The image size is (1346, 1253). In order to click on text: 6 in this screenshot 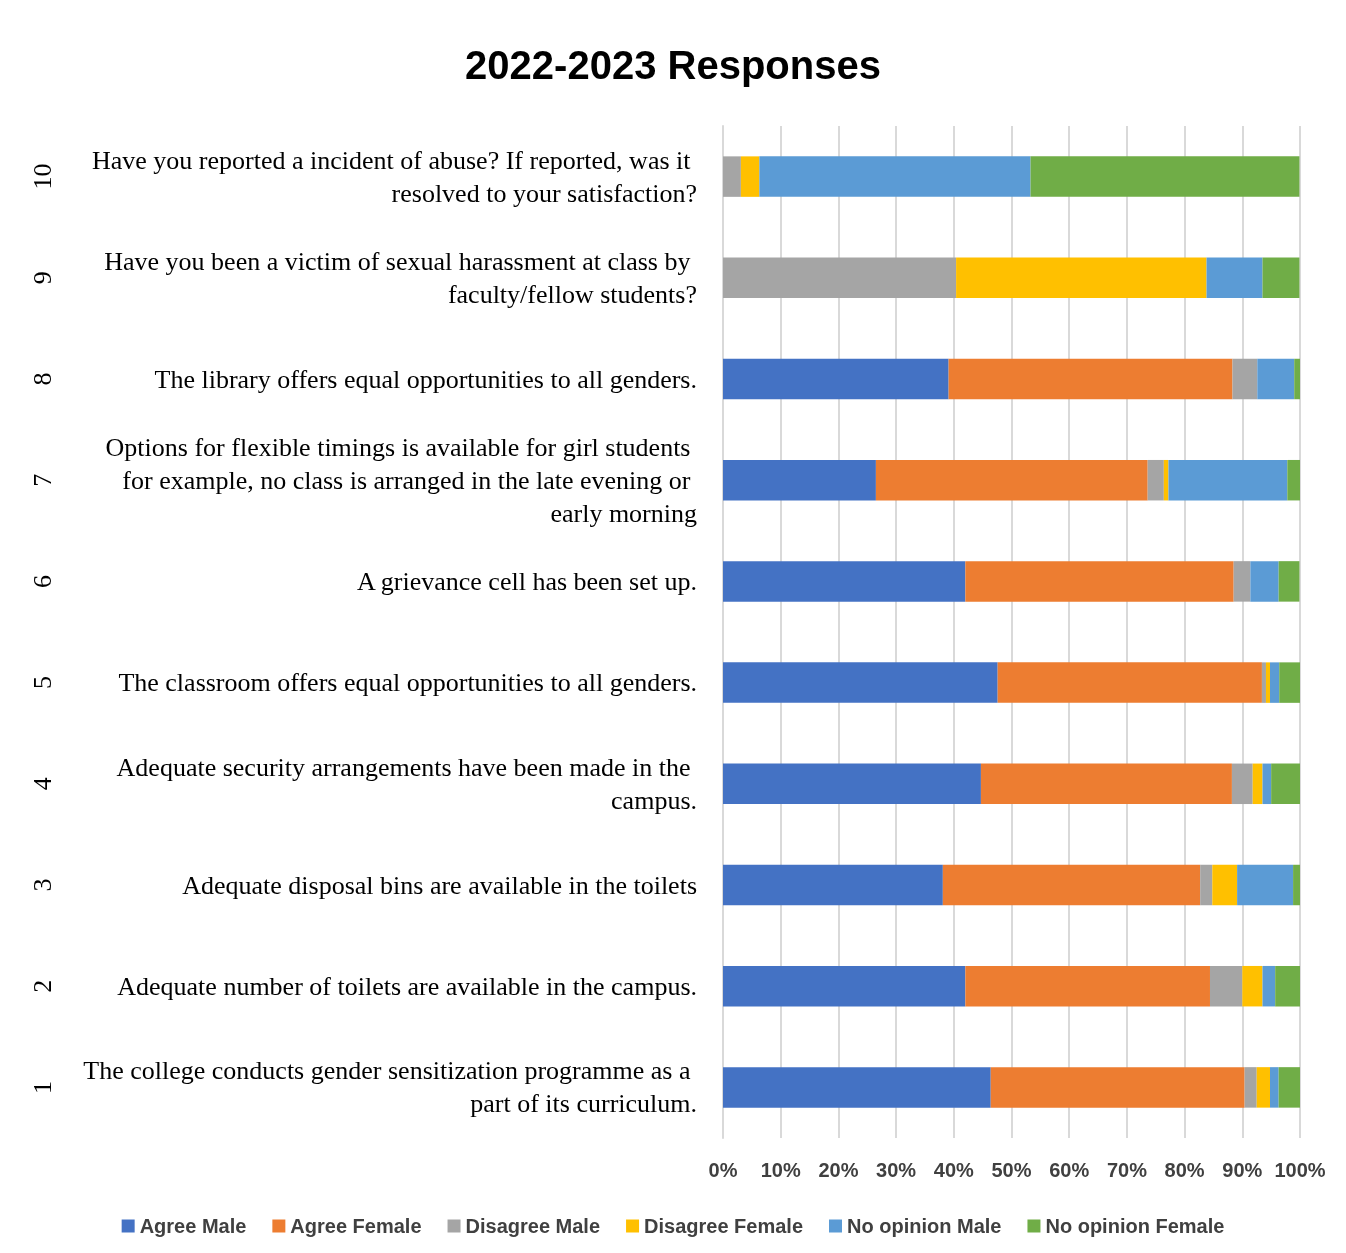, I will do `click(42, 581)`.